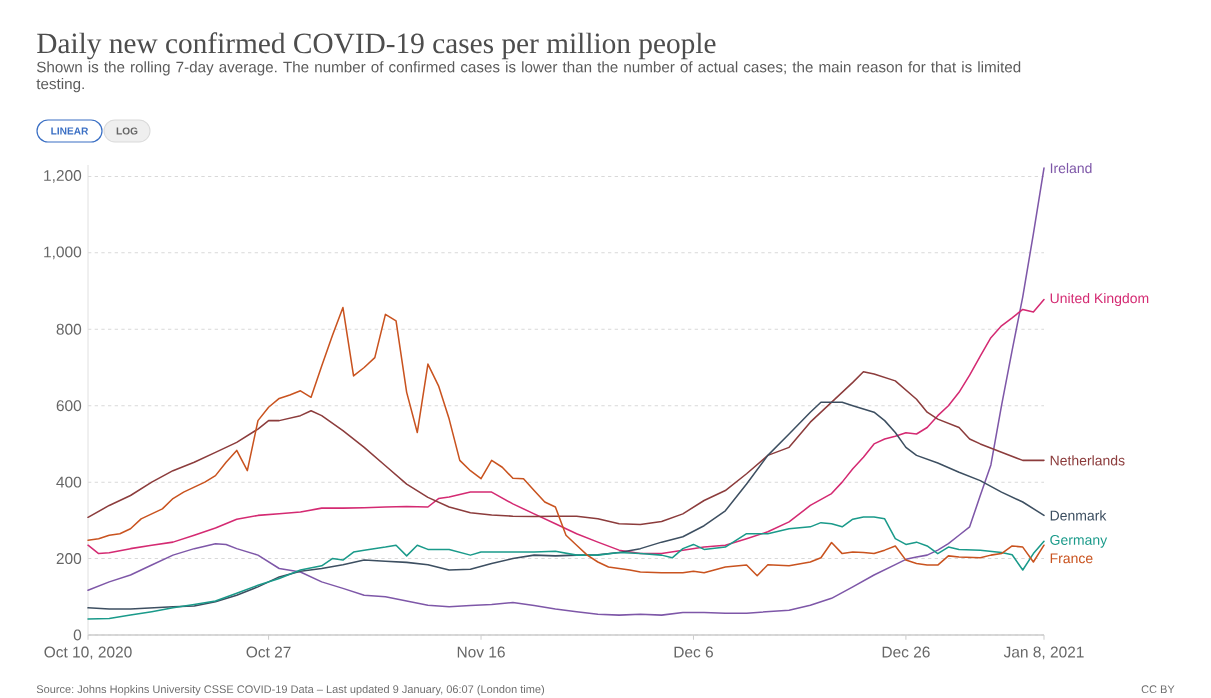 Image resolution: width=1211 pixels, height=698 pixels. What do you see at coordinates (69, 482) in the screenshot?
I see `y-tick-label: 400` at bounding box center [69, 482].